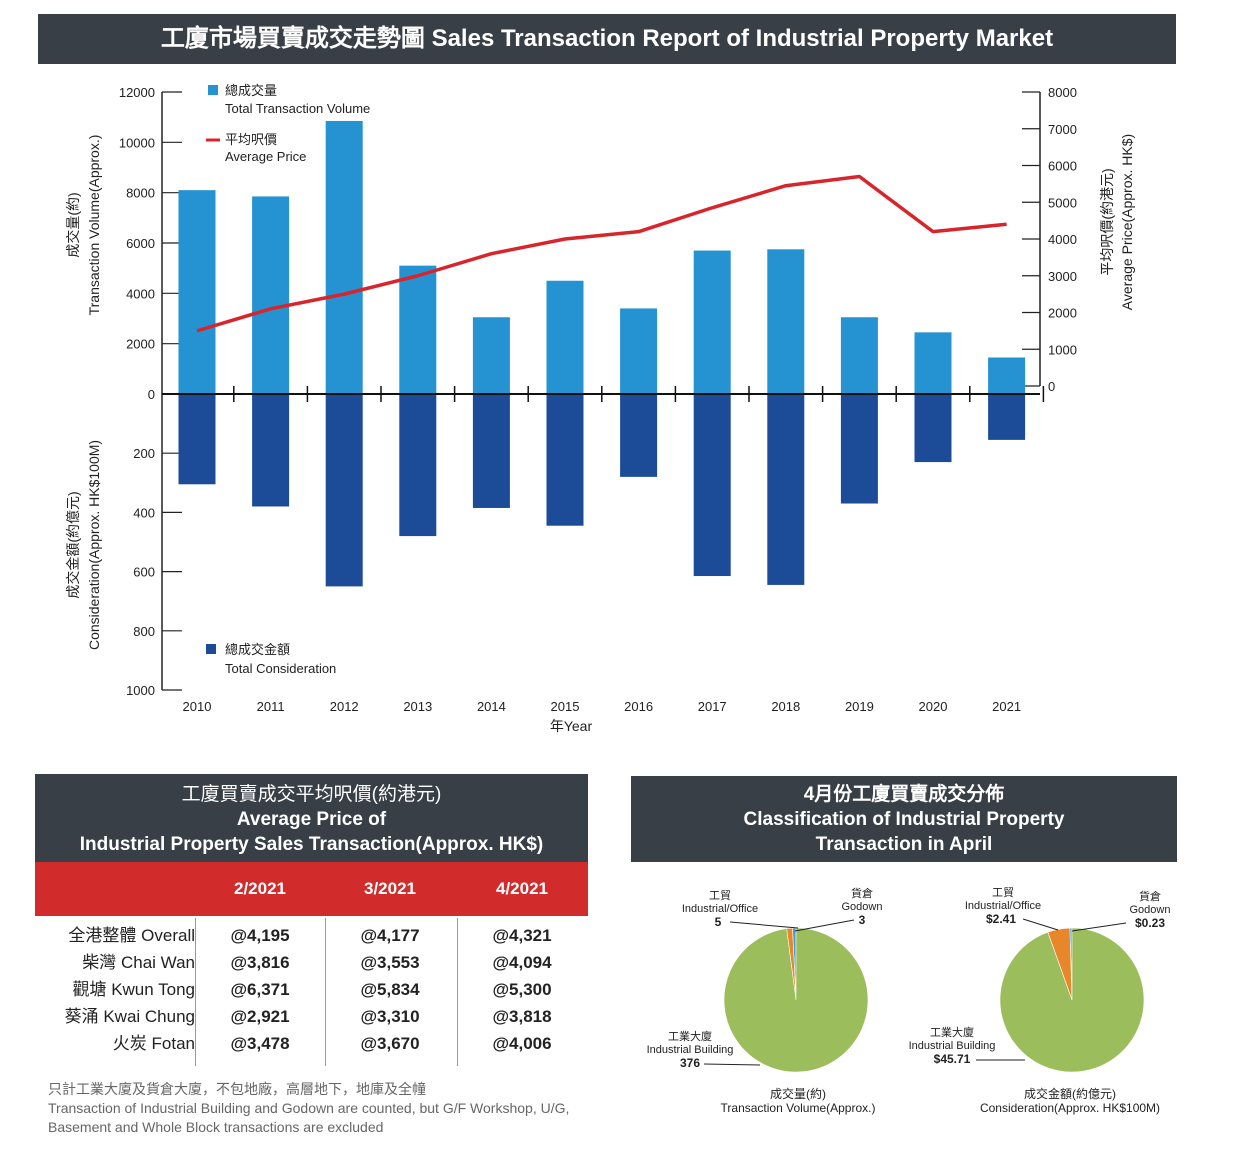 This screenshot has height=1149, width=1236. Describe the element at coordinates (344, 706) in the screenshot. I see `x-tick-label: 2012` at that location.